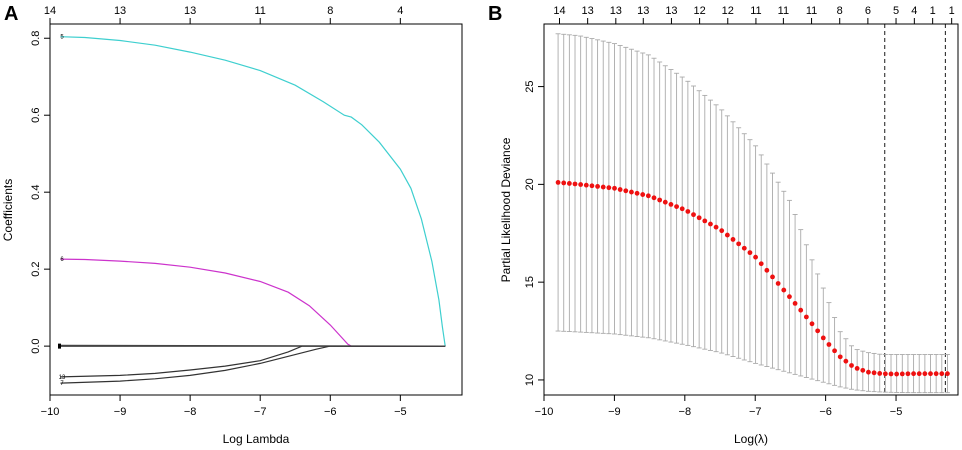  What do you see at coordinates (36, 38) in the screenshot?
I see `y-tick-label: 0.8` at bounding box center [36, 38].